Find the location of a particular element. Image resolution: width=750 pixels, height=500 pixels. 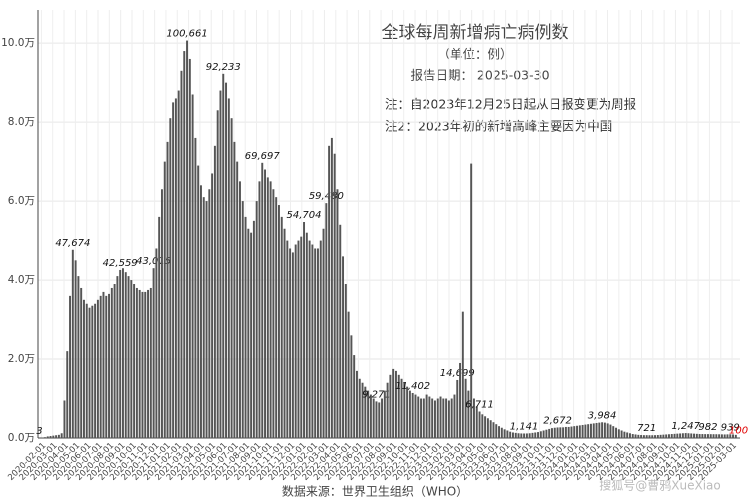

value-label: 54,704 is located at coordinates (304, 215).